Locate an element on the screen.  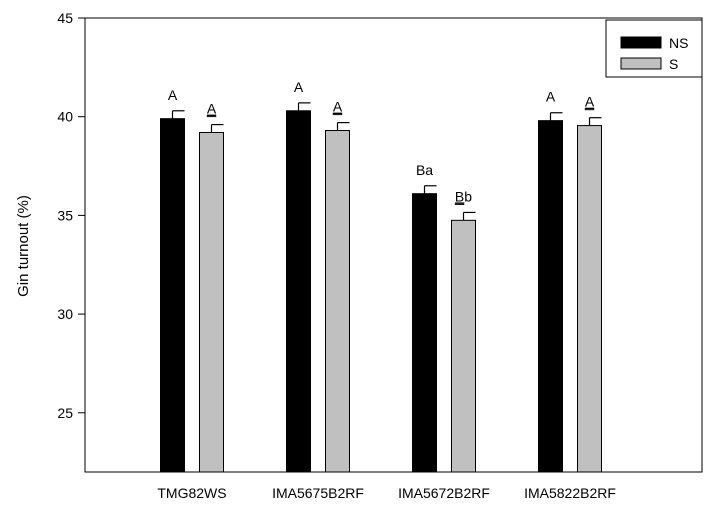
significance-label-underlined: B is located at coordinates (459, 196).